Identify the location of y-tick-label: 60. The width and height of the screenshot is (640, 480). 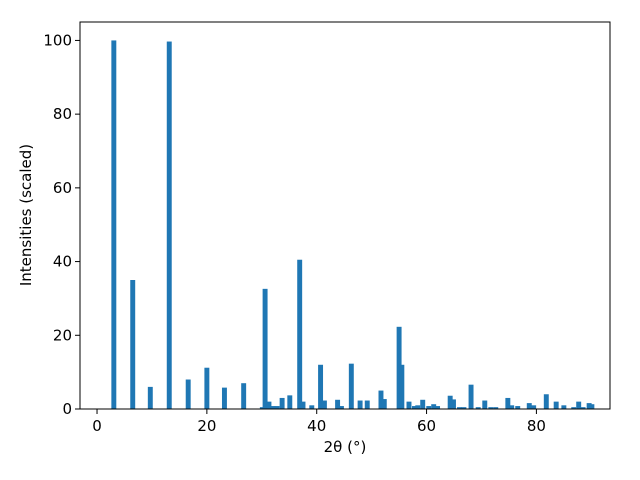
(62, 188).